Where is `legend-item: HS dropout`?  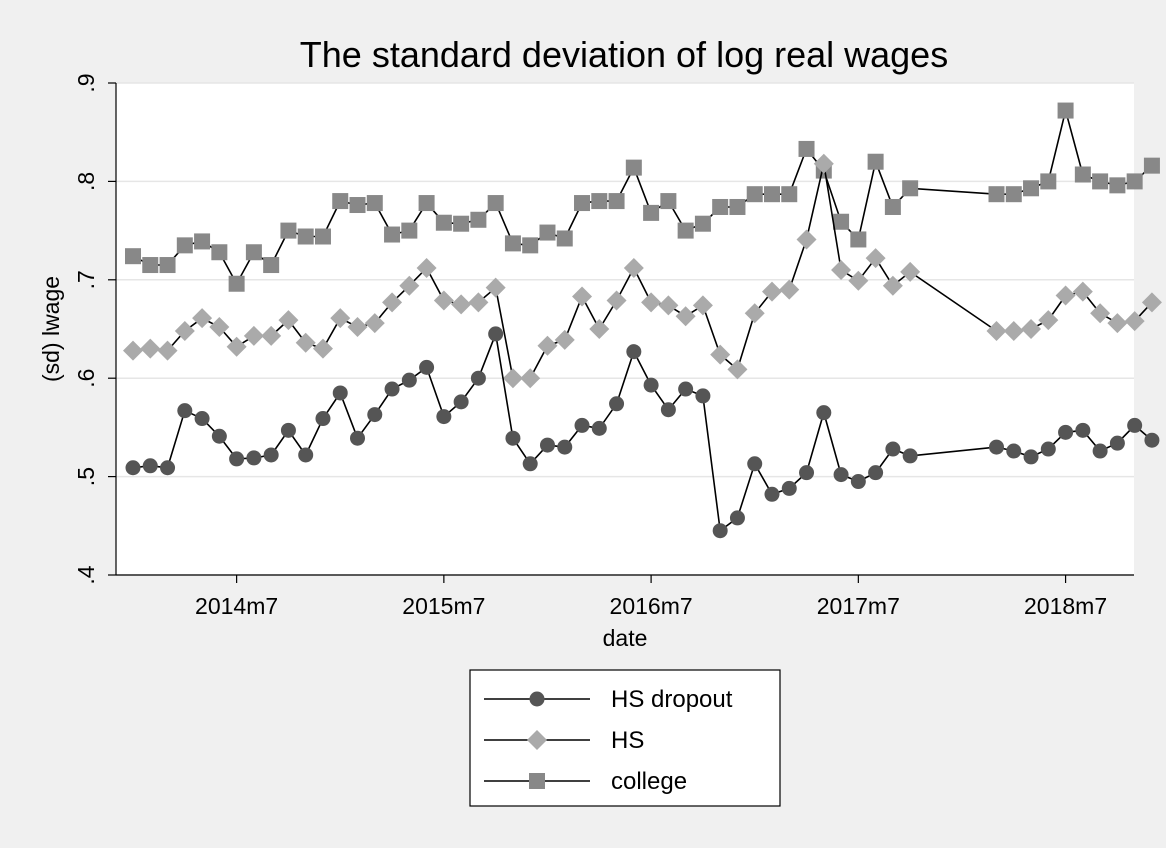 legend-item: HS dropout is located at coordinates (608, 699).